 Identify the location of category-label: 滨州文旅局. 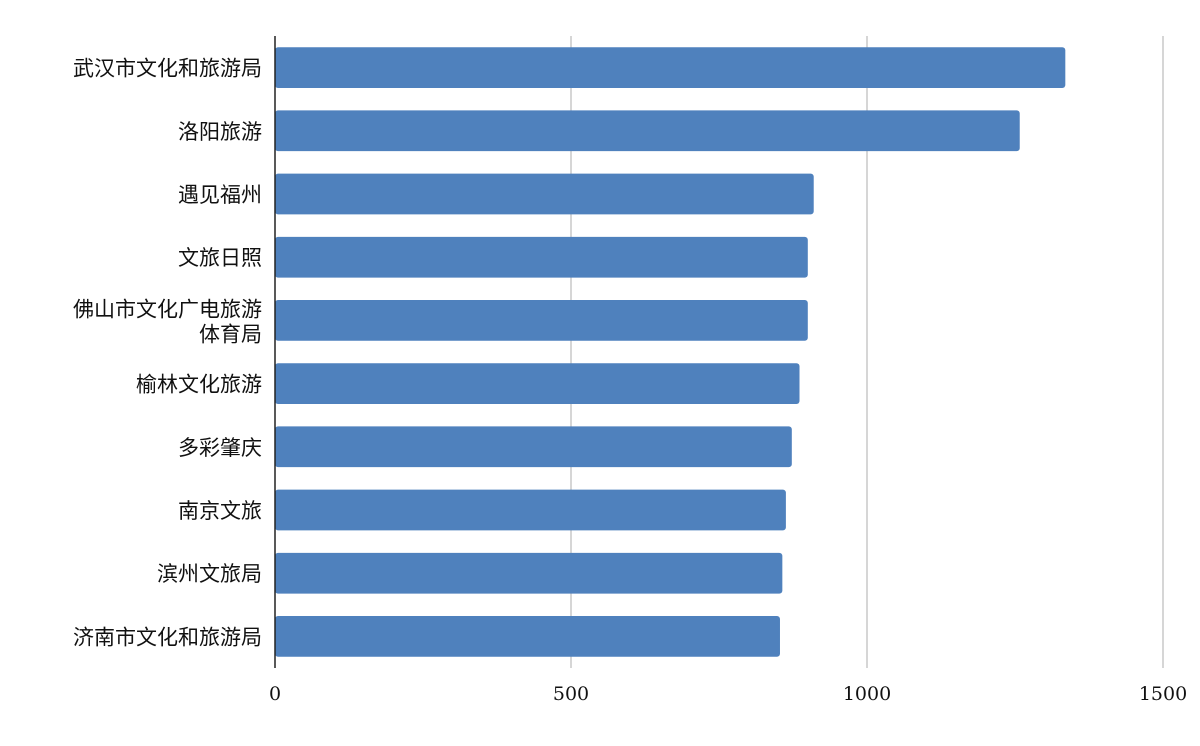
(209, 574).